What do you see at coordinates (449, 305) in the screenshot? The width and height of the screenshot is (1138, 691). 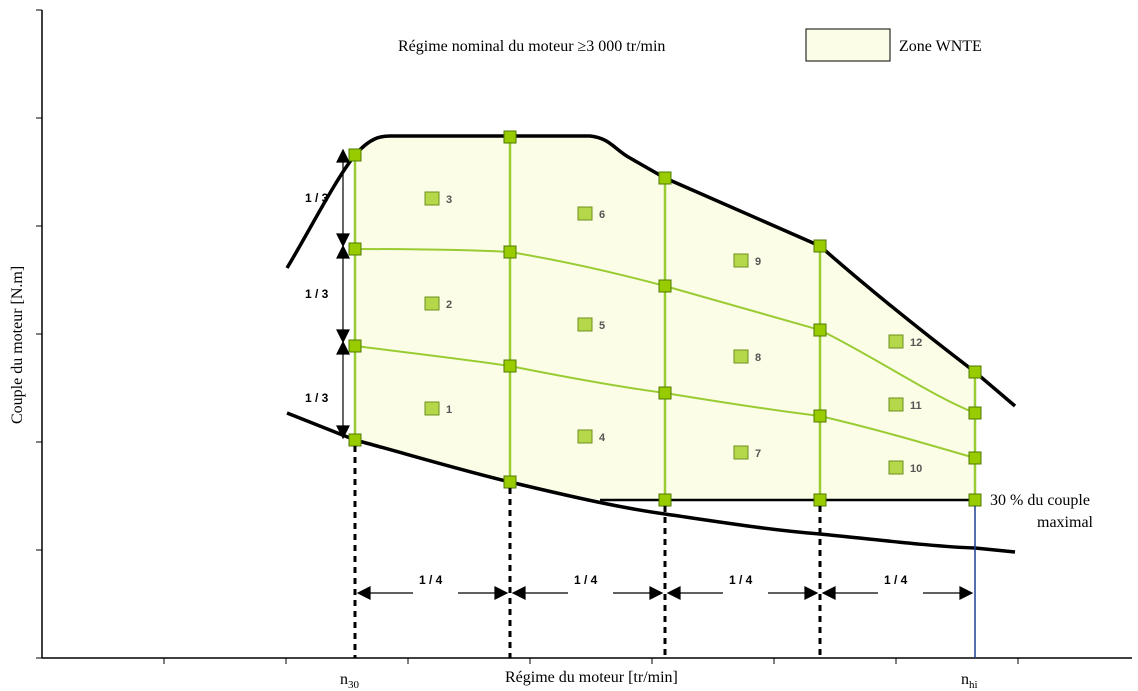 I see `cell-label-2: 2` at bounding box center [449, 305].